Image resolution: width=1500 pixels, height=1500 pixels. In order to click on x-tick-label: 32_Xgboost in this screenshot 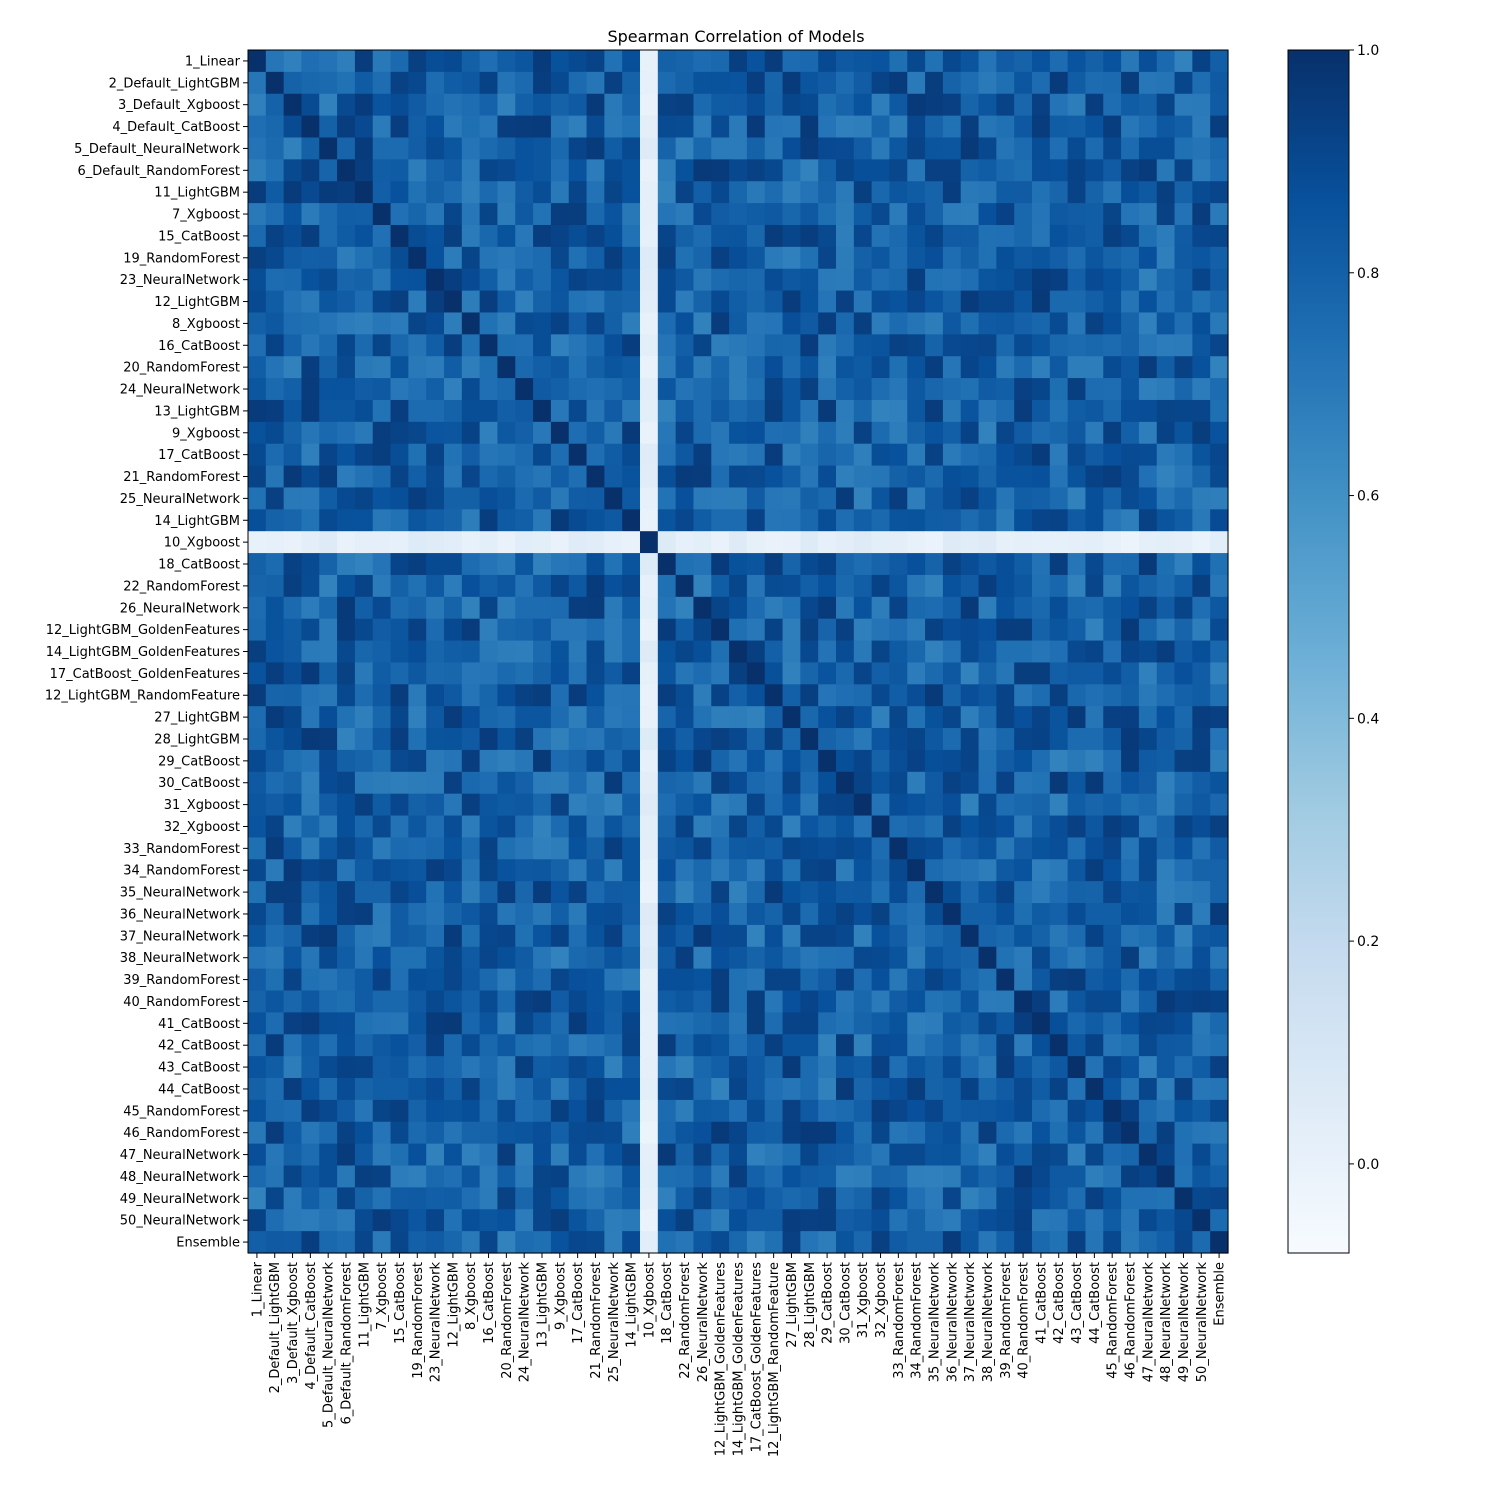, I will do `click(881, 1300)`.